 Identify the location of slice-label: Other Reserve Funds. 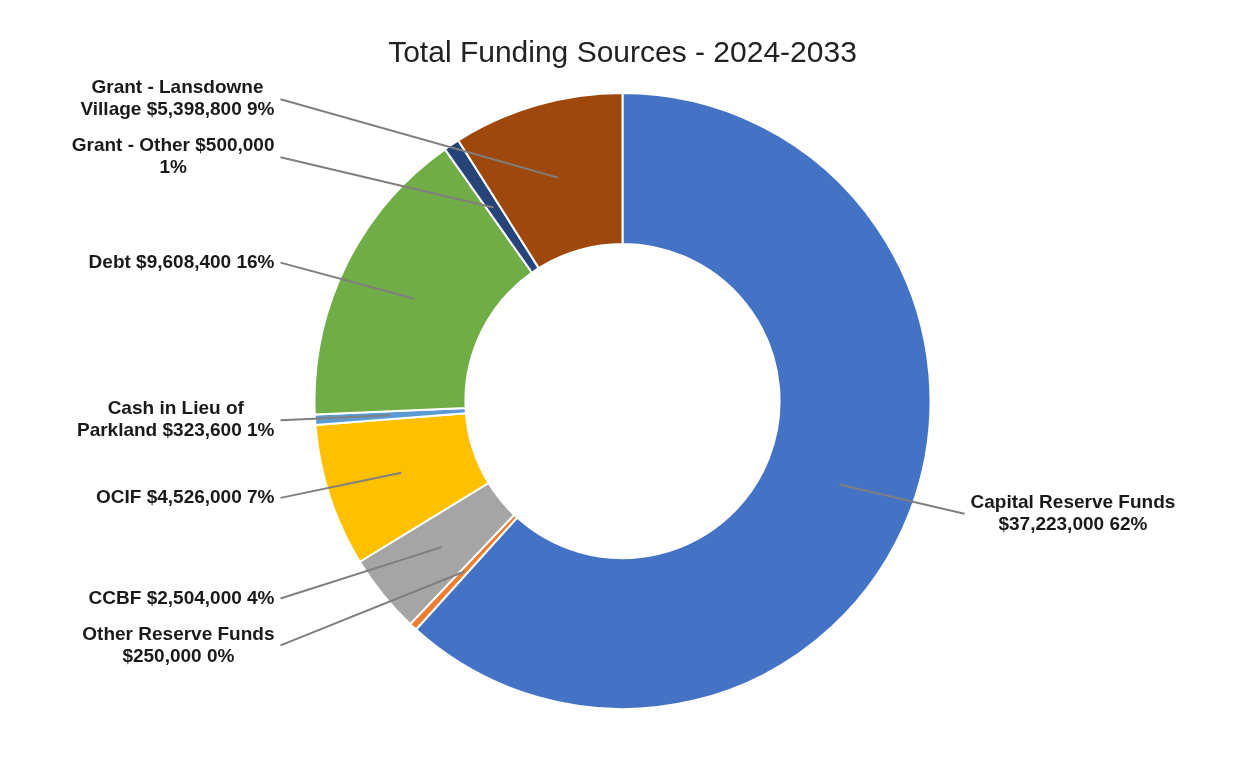
(178, 633).